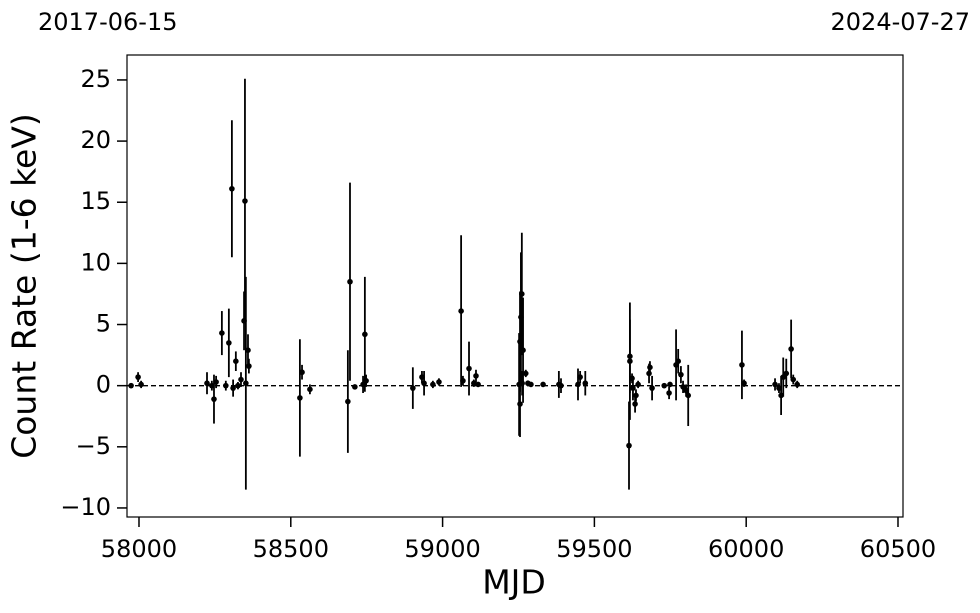 Image resolution: width=980 pixels, height=613 pixels. I want to click on y-axis-label: Count Rate (1-6 keV), so click(24, 286).